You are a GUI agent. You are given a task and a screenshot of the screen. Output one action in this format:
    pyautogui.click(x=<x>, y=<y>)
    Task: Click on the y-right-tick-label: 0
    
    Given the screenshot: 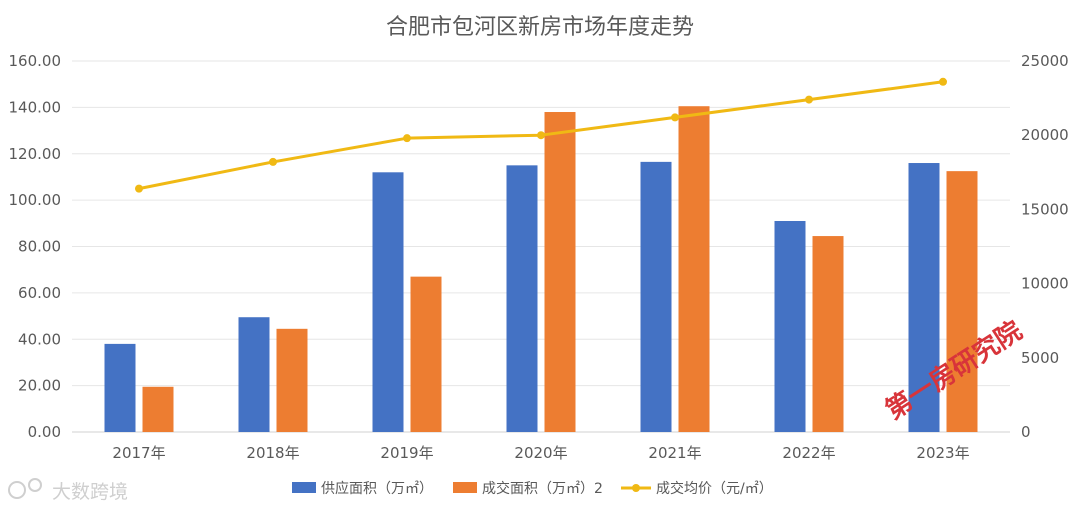 What is the action you would take?
    pyautogui.click(x=1026, y=432)
    